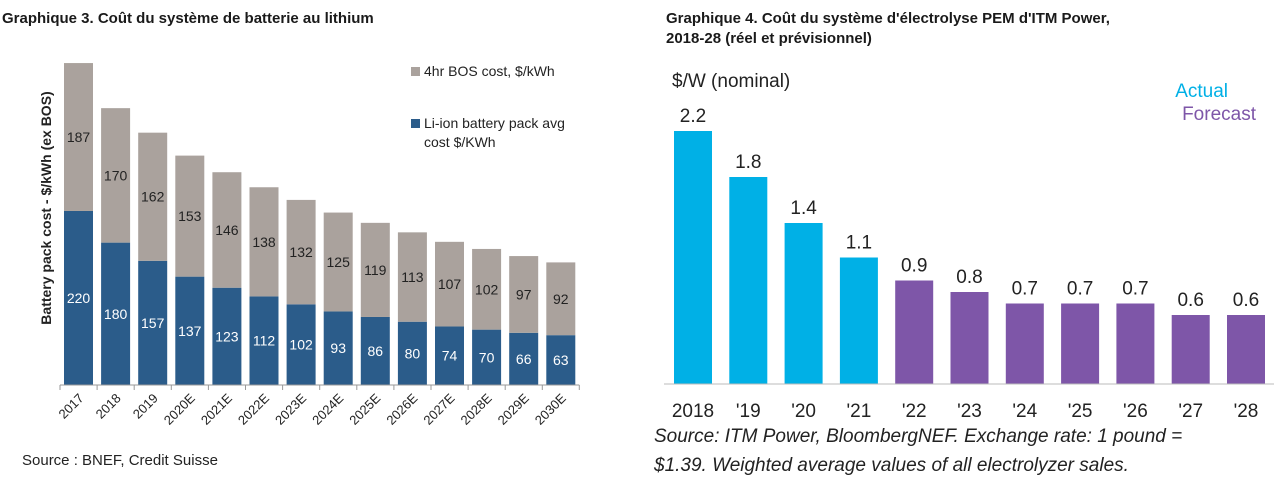 Image resolution: width=1283 pixels, height=485 pixels. What do you see at coordinates (216, 408) in the screenshot?
I see `battery-x-tick-label: 2021E` at bounding box center [216, 408].